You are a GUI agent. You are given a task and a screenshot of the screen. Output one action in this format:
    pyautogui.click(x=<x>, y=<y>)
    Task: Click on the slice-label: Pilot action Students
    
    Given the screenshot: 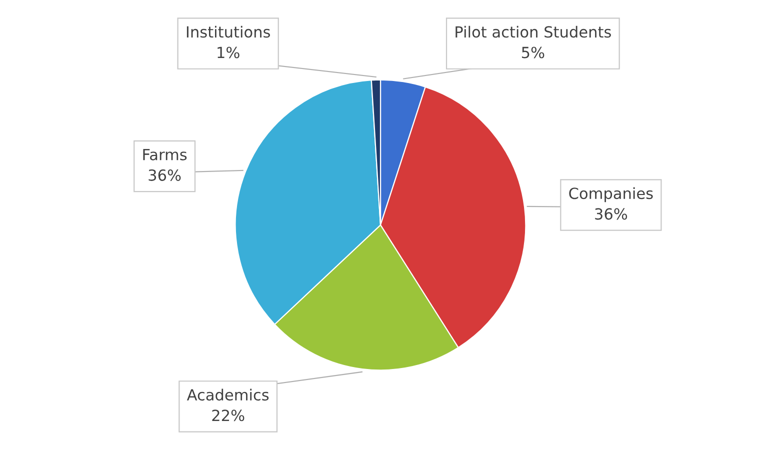 What is the action you would take?
    pyautogui.click(x=533, y=32)
    